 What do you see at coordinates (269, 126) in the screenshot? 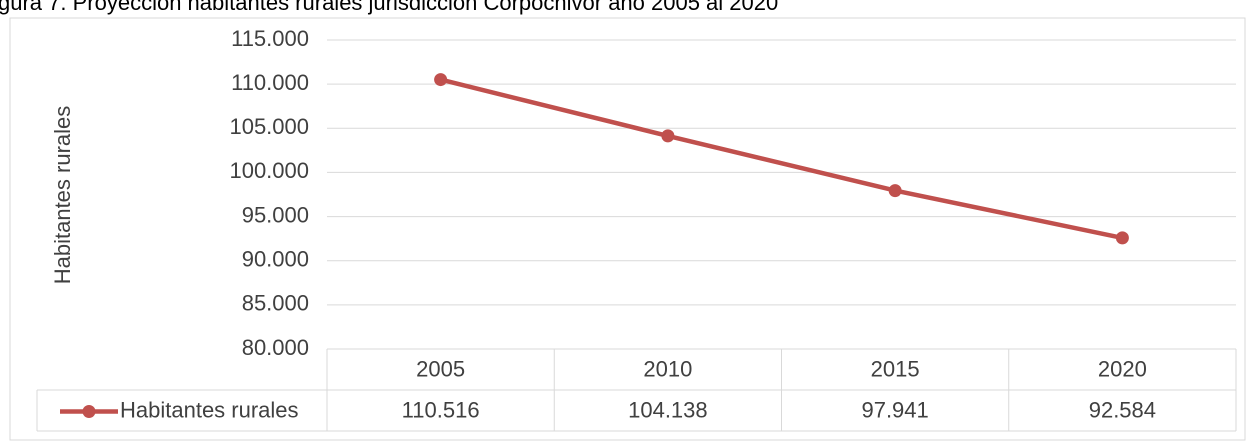
I see `y-tick-label: 105.000` at bounding box center [269, 126].